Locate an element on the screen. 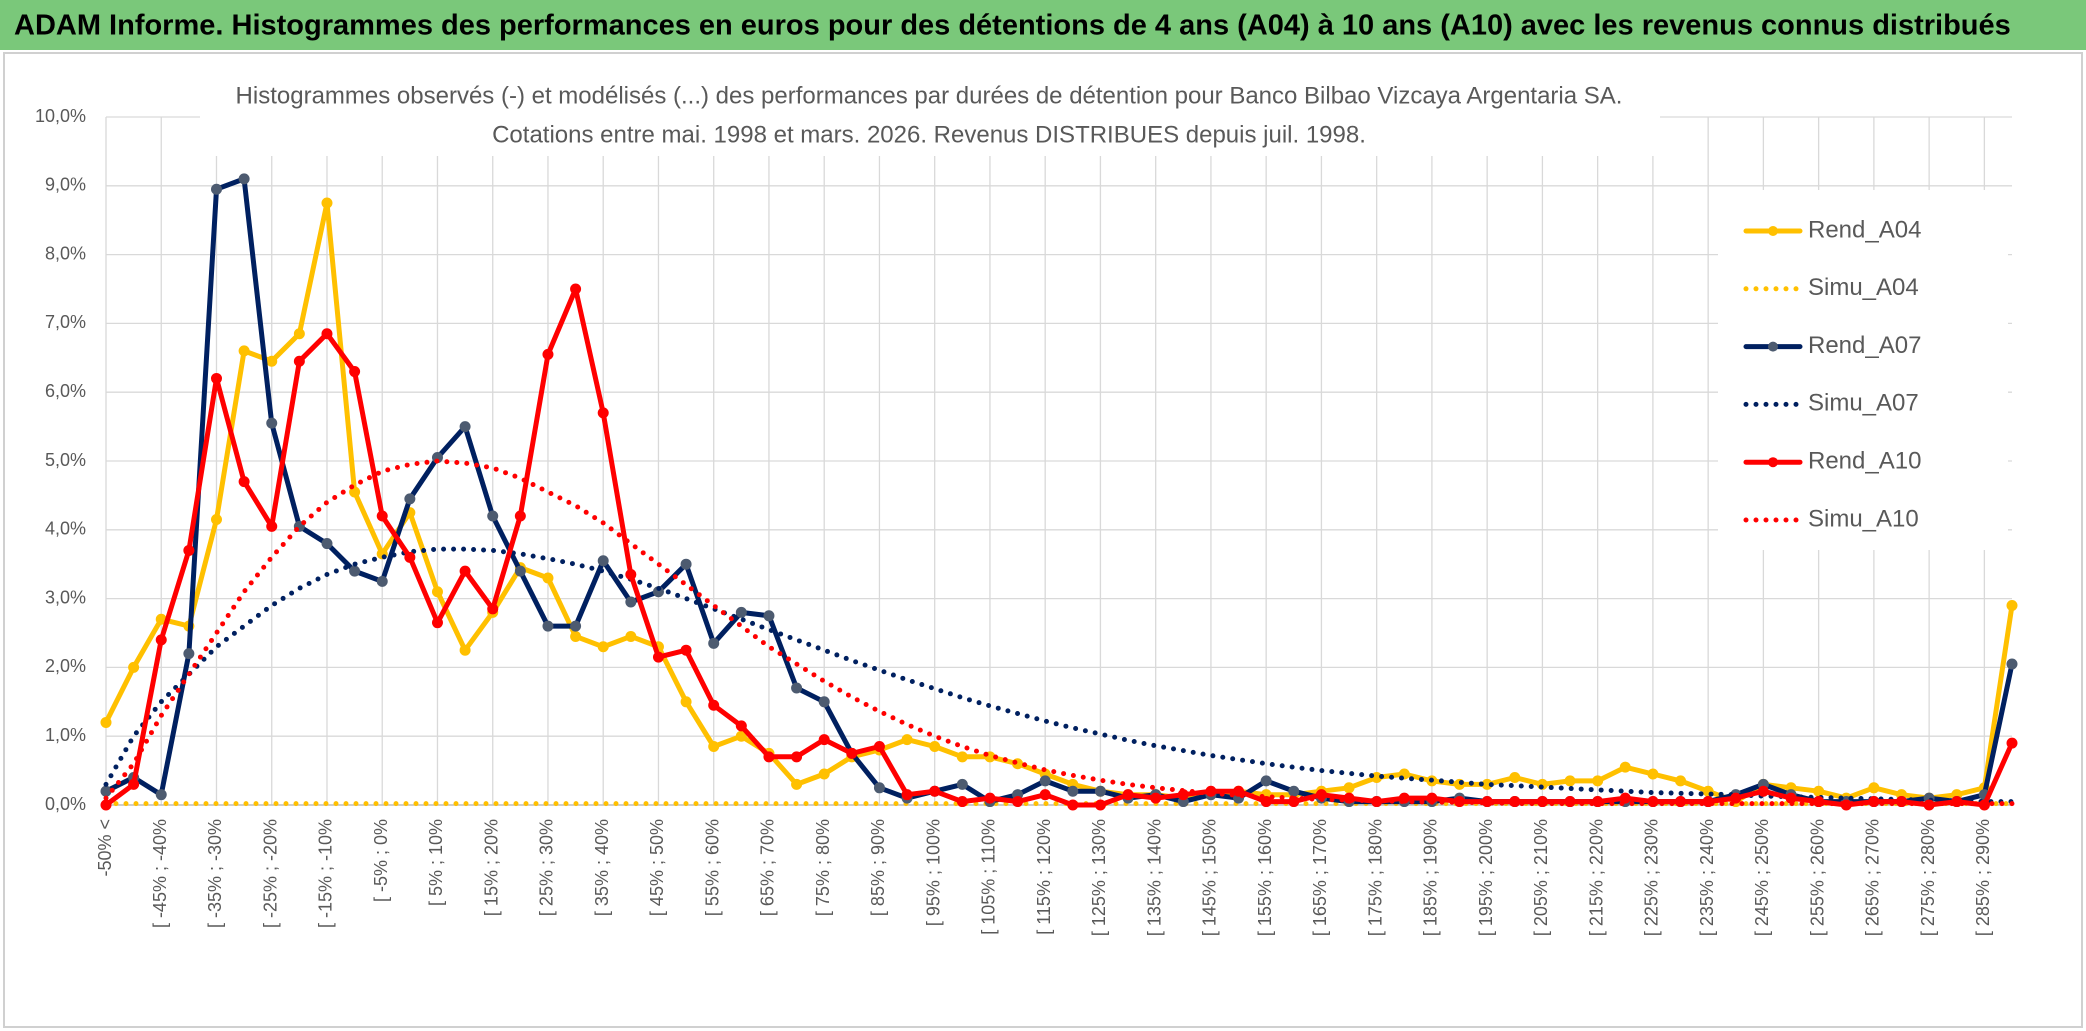  x-tick-label: [ 165% ; 170% is located at coordinates (1320, 877).